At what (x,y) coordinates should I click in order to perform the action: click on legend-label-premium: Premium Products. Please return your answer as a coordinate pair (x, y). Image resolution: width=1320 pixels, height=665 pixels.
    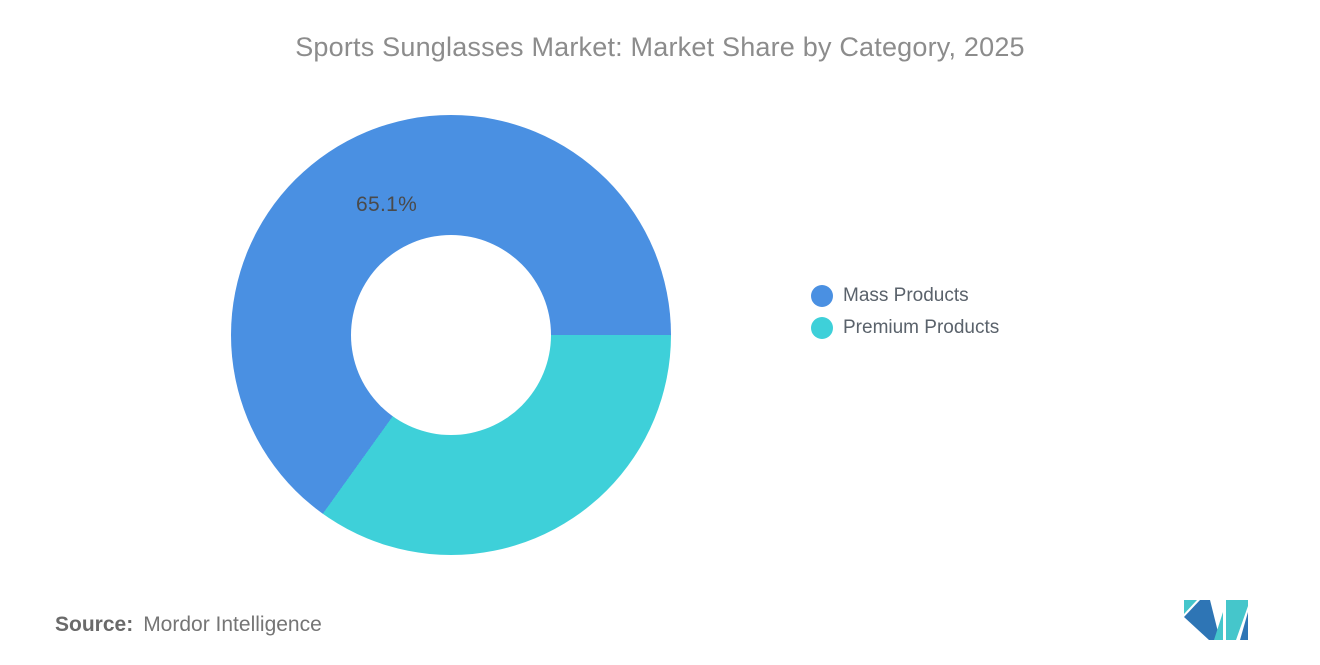
    Looking at the image, I should click on (921, 327).